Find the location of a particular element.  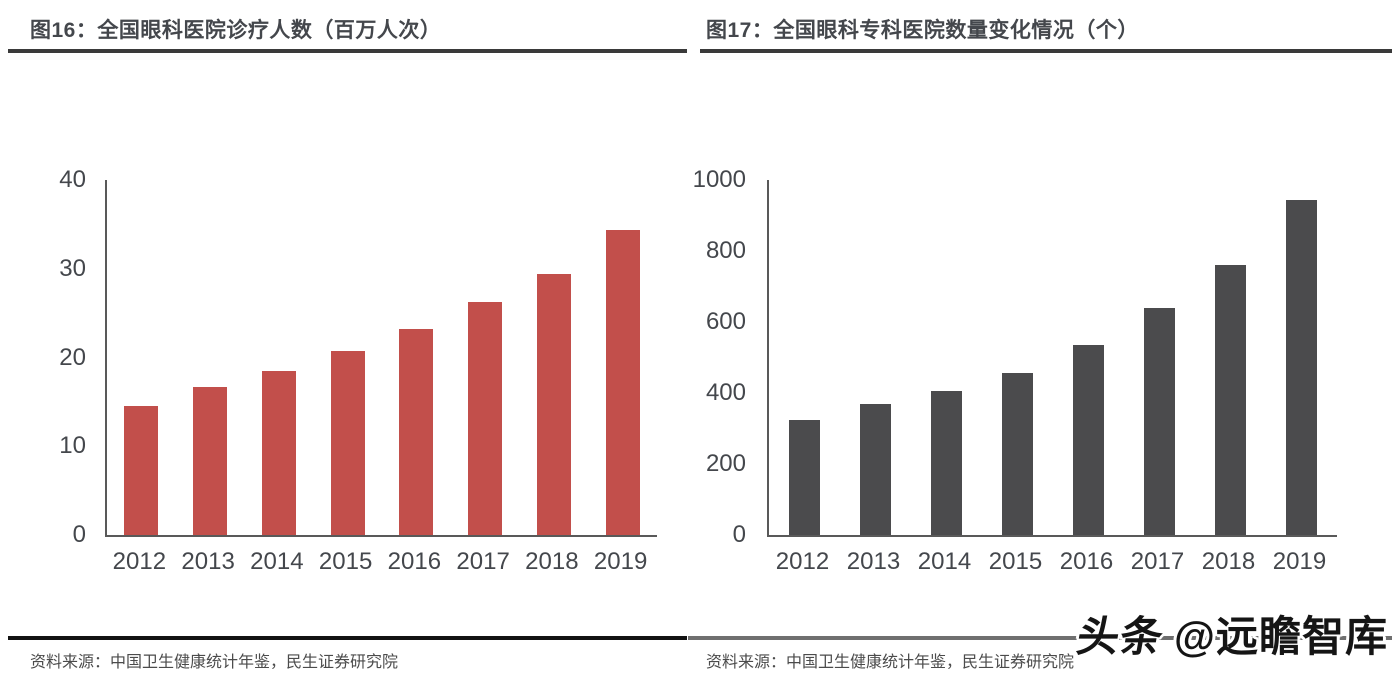

y-axis-tick-label: 1000 is located at coordinates (719, 179).